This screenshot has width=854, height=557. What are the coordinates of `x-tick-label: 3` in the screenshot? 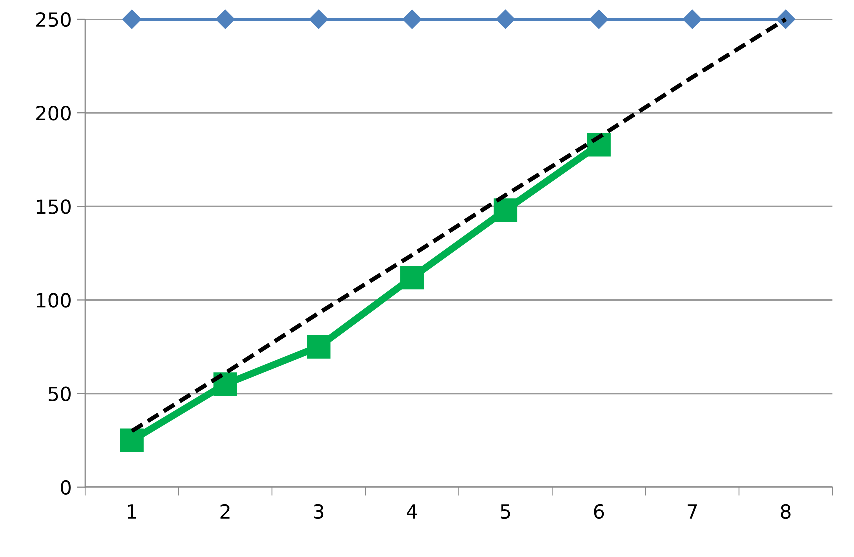 It's located at (319, 512).